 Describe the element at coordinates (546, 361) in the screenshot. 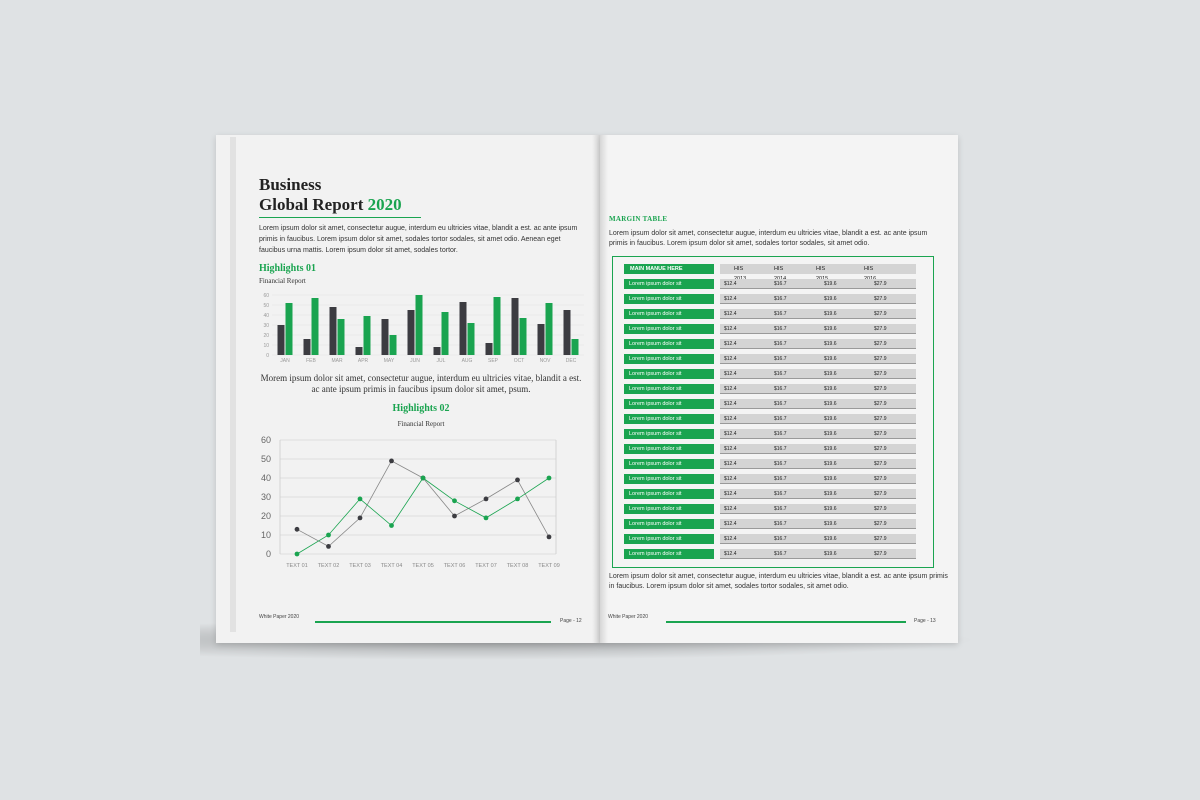

I see `x-tick-label: NOV` at that location.